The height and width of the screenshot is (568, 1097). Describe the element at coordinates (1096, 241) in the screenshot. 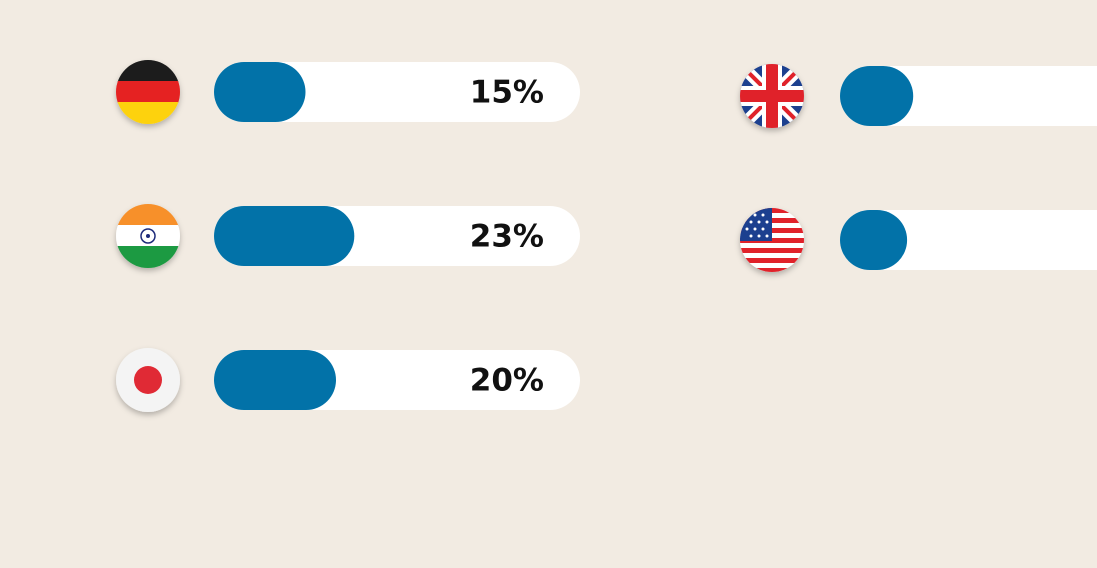

I see `value-label: 11%` at that location.